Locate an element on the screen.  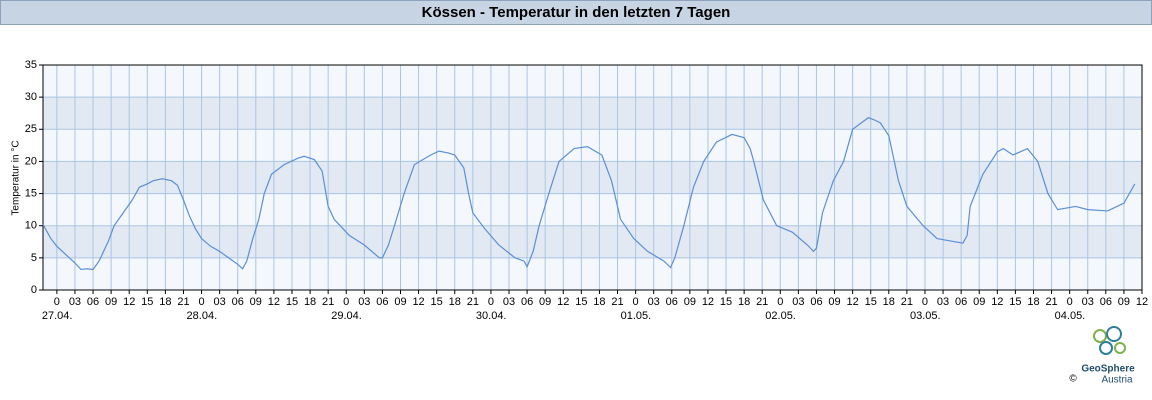
date-label: 30.04. is located at coordinates (491, 316).